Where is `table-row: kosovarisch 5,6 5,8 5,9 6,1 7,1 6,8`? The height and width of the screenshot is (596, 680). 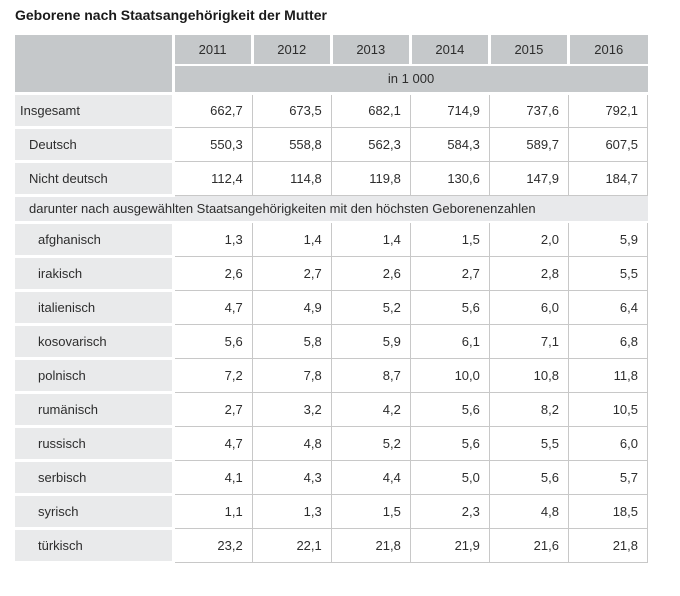
table-row: kosovarisch 5,6 5,8 5,9 6,1 7,1 6,8 is located at coordinates (332, 341).